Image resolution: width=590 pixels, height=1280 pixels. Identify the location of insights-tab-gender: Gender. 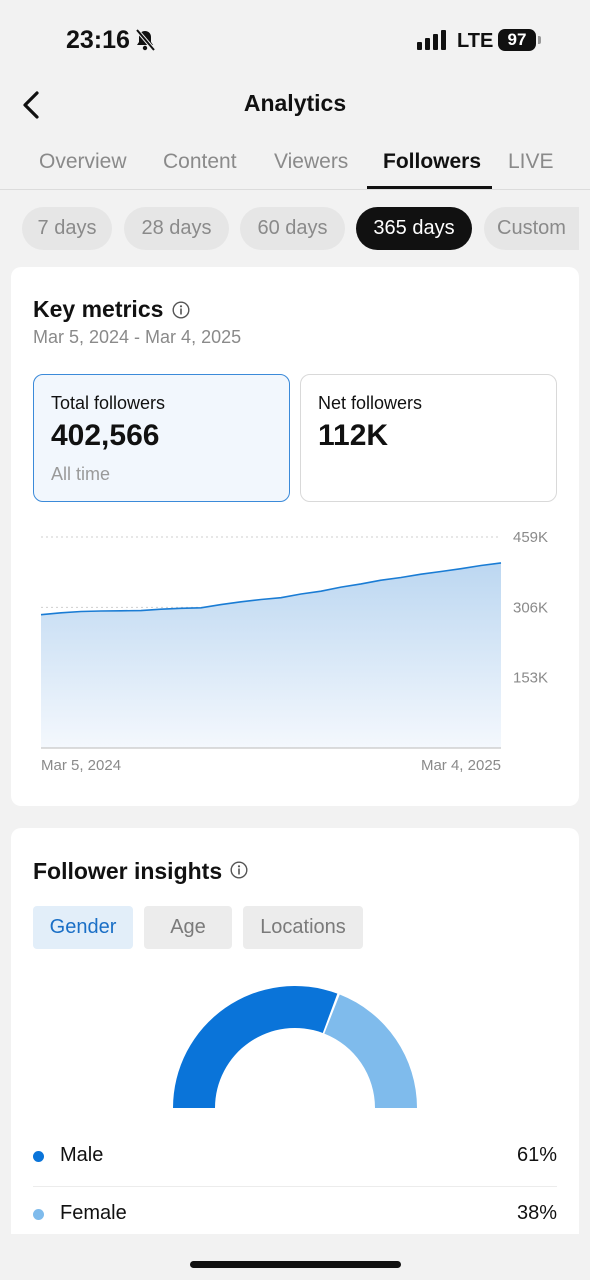
(83, 927).